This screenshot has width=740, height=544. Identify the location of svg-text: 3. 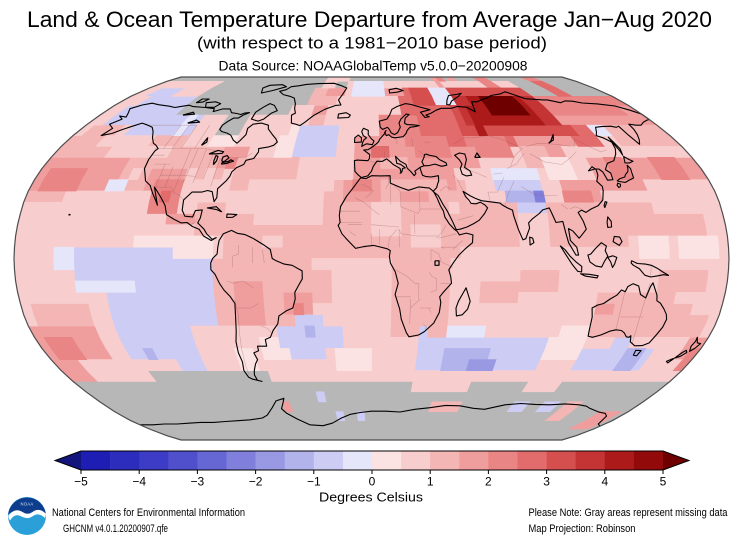
(546, 482).